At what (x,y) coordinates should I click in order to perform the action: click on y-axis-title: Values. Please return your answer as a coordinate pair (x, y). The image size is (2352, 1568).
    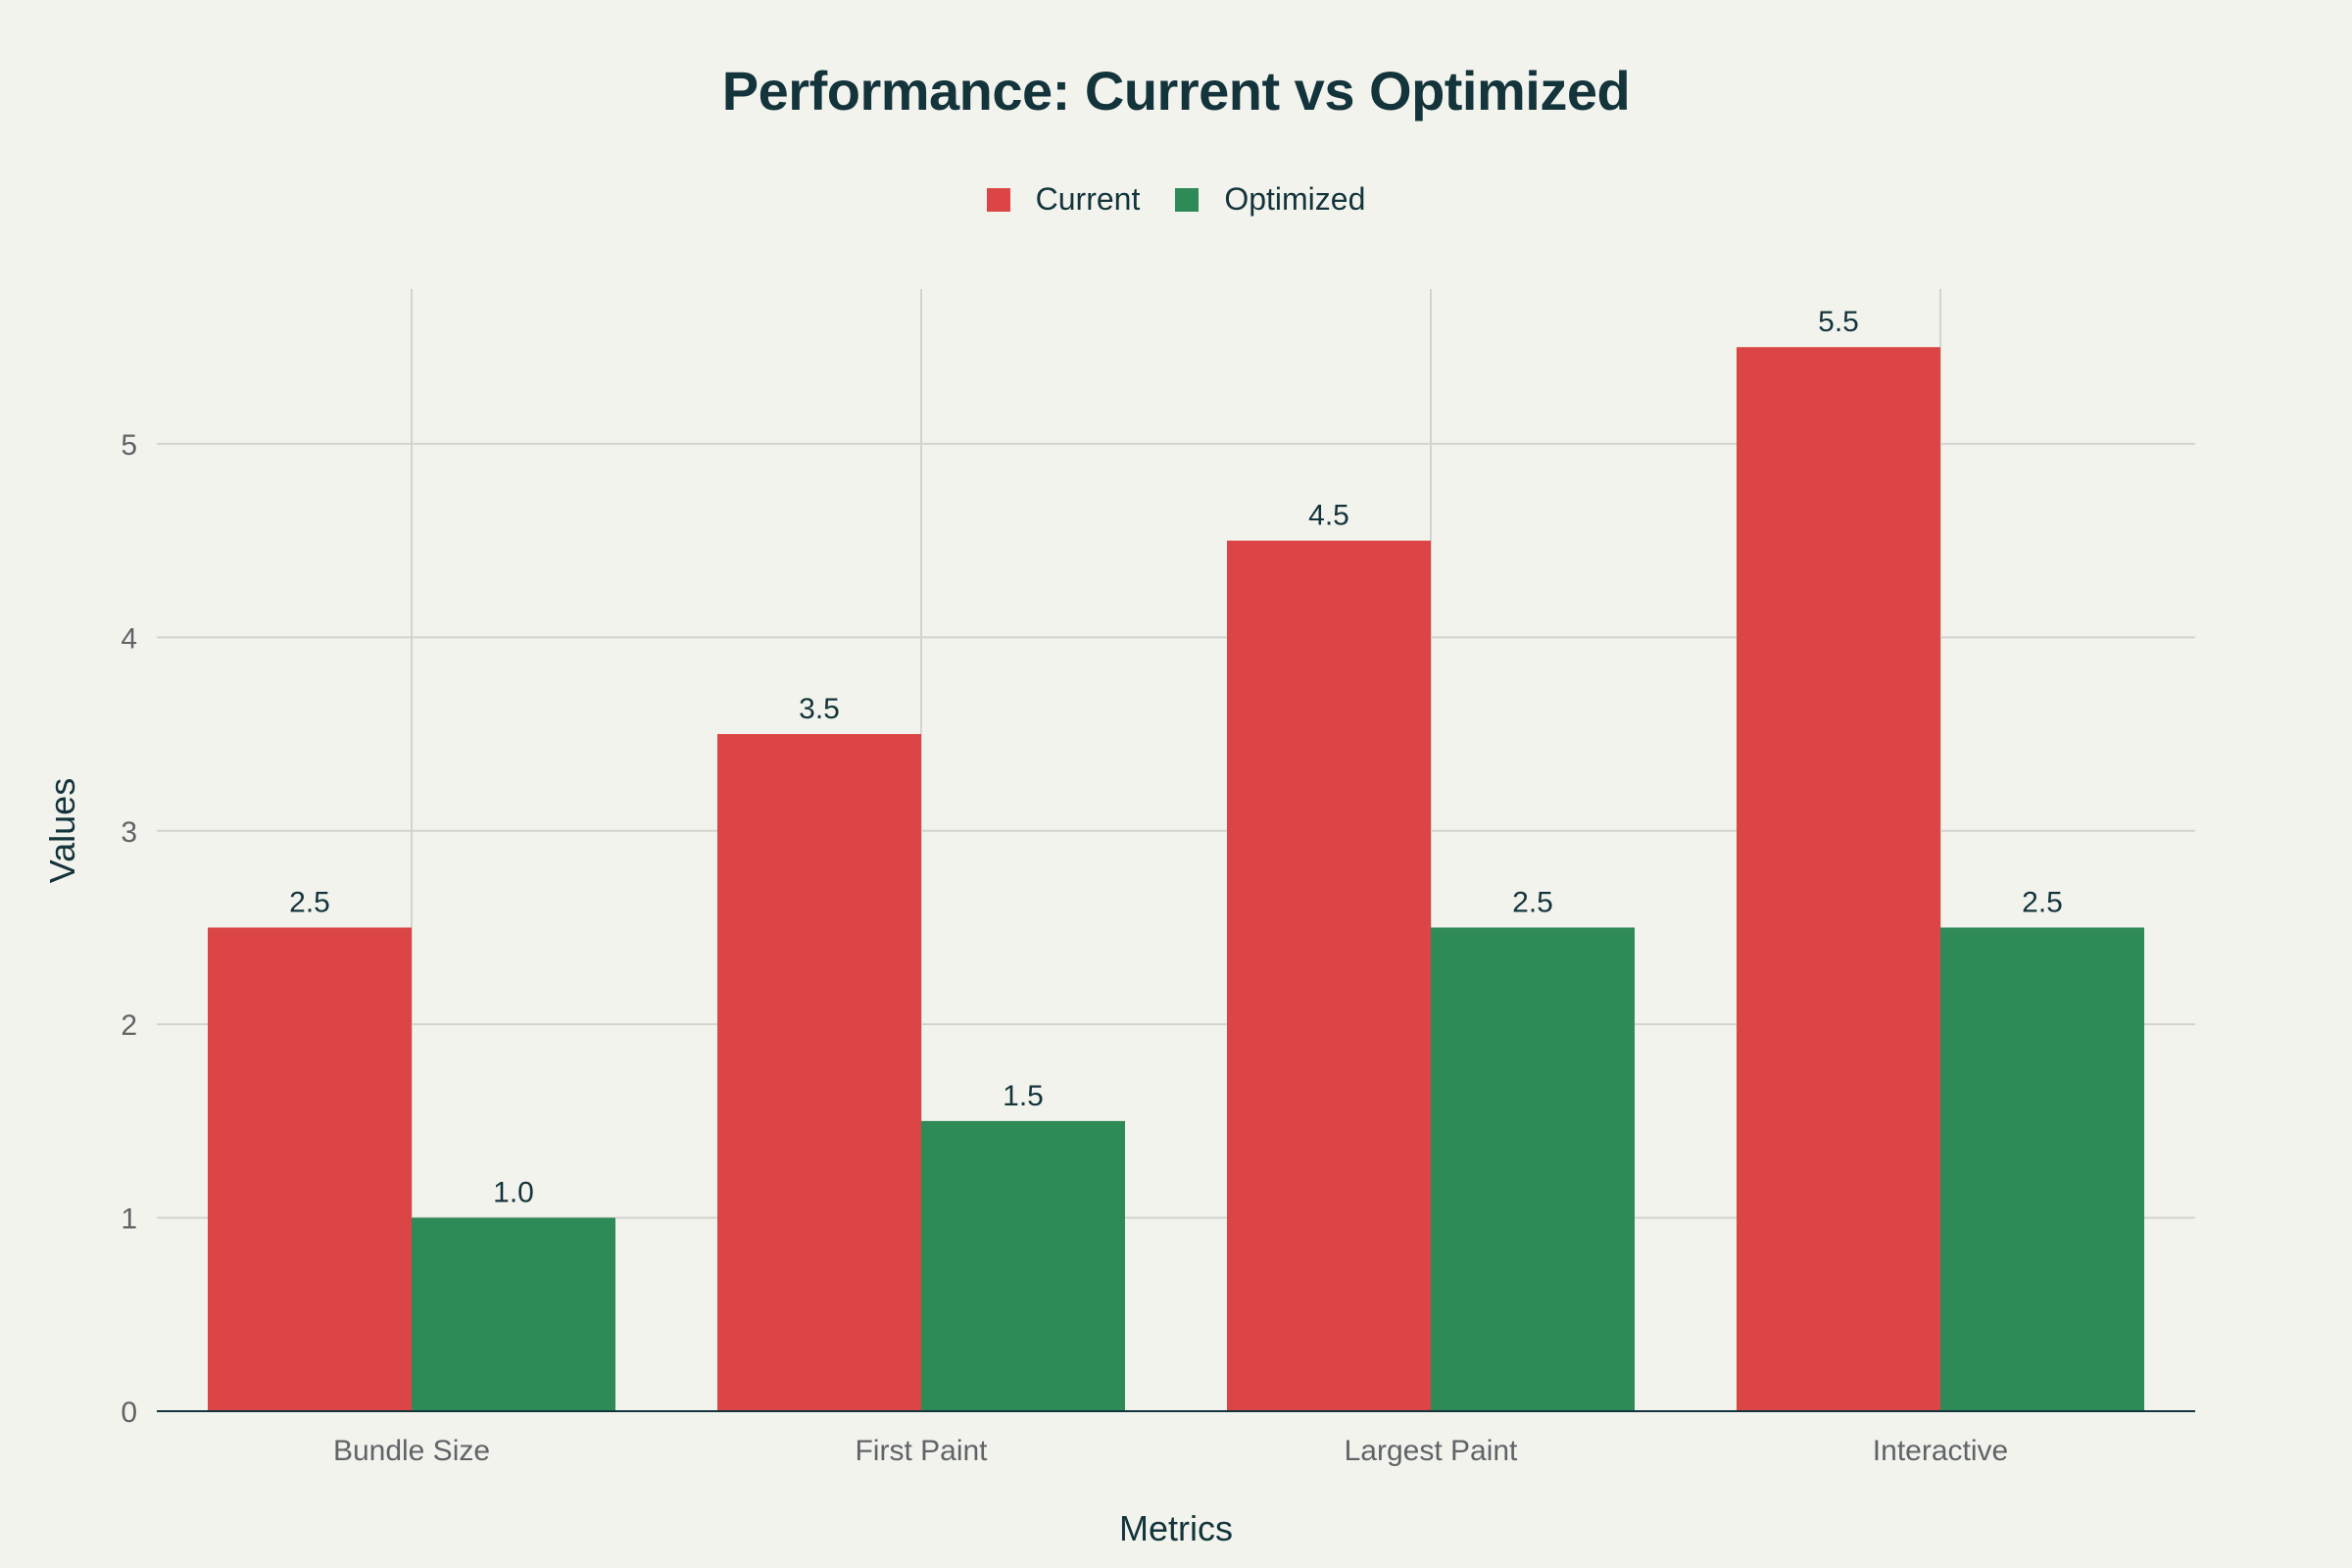
    Looking at the image, I should click on (62, 830).